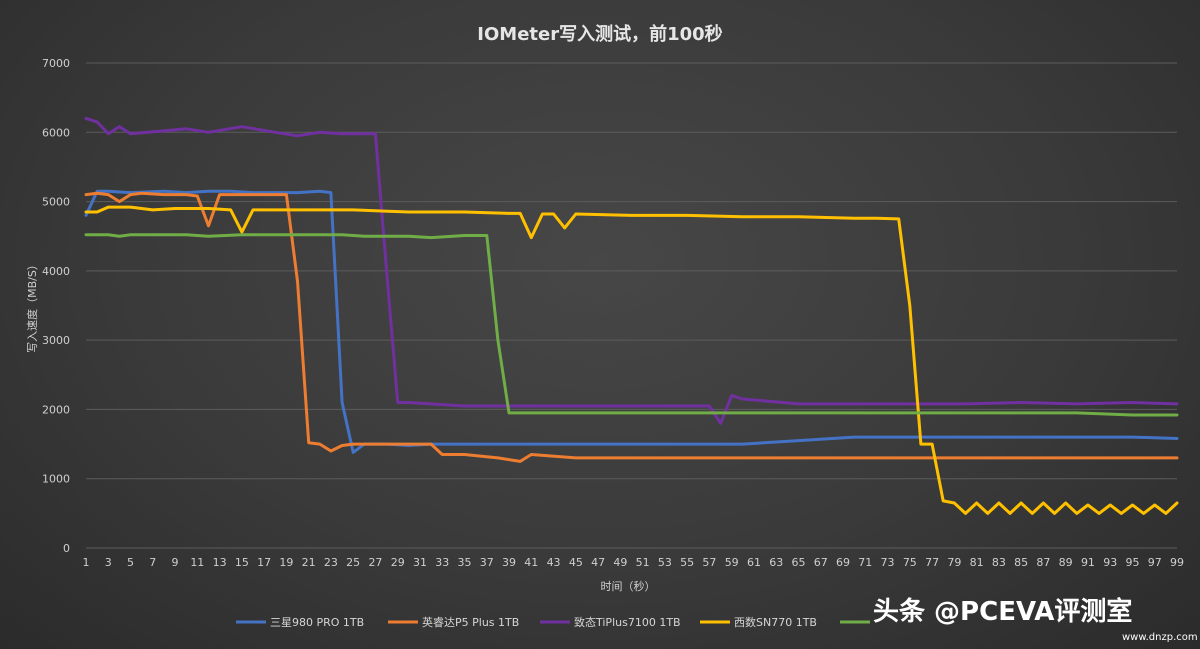 This screenshot has width=1200, height=649. I want to click on y-tick-label: 2000, so click(56, 409).